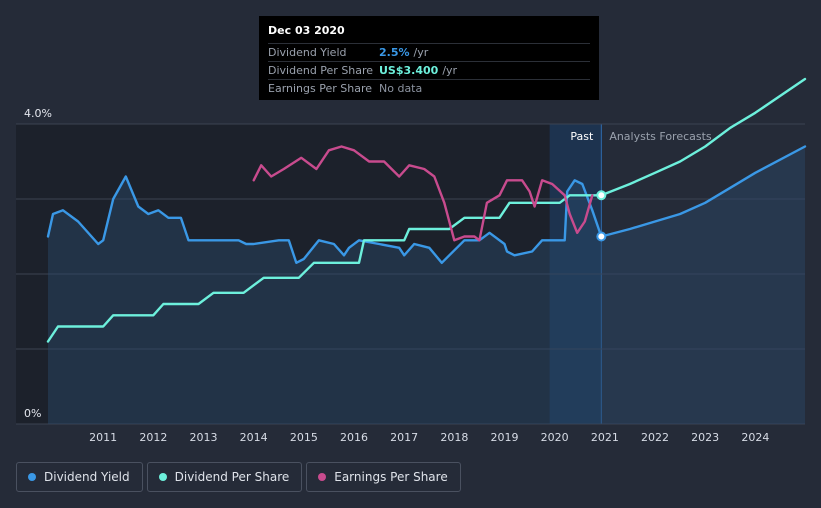 The width and height of the screenshot is (821, 508). What do you see at coordinates (555, 437) in the screenshot?
I see `x-tick-label: 2020` at bounding box center [555, 437].